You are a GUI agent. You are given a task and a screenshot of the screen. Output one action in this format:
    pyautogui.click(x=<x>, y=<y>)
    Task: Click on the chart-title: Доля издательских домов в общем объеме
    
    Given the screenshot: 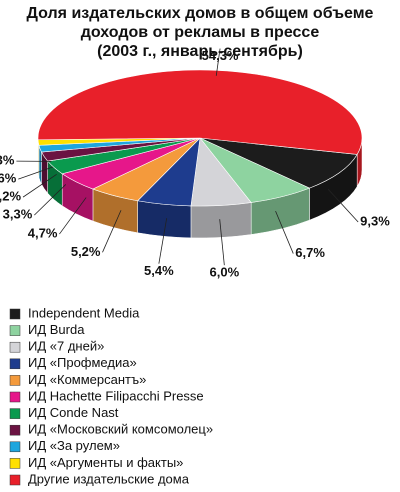 What is the action you would take?
    pyautogui.click(x=200, y=13)
    